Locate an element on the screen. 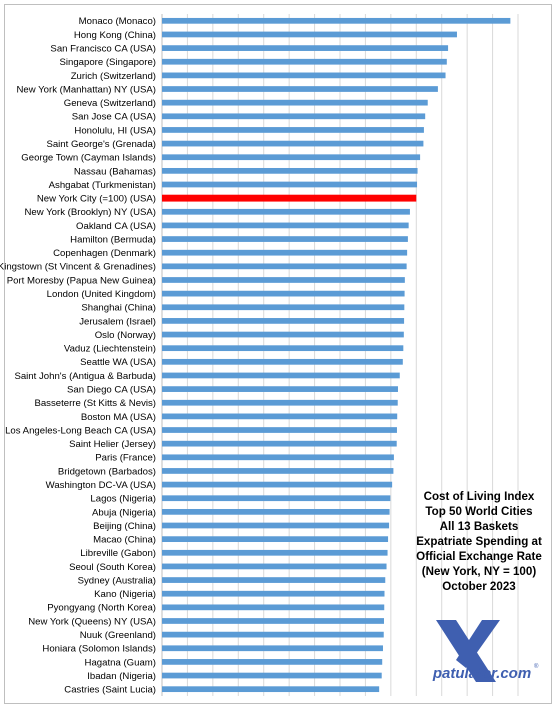  category-label: Singapore (Singapore) is located at coordinates (107, 62).